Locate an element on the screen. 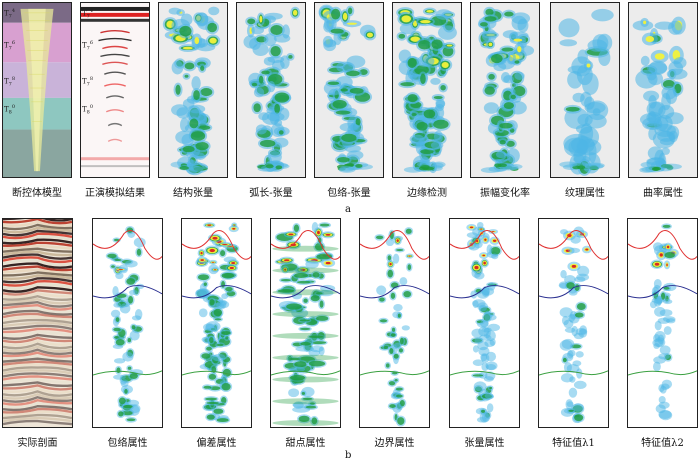 The image size is (700, 463). panel-label: 特征值λ2 is located at coordinates (662, 443).